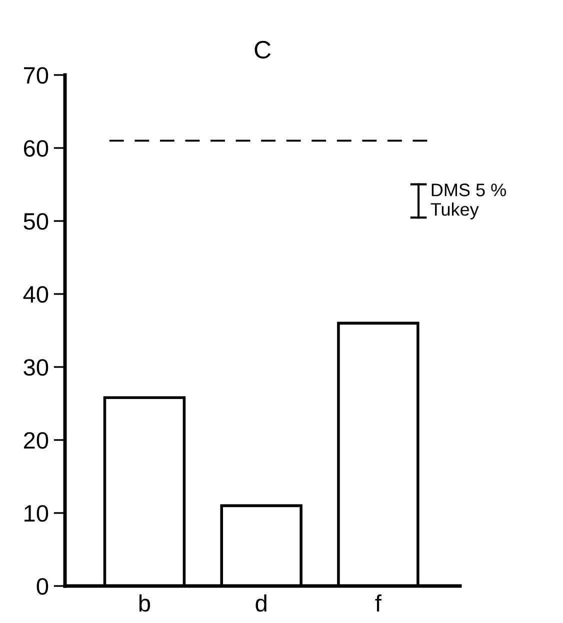  I want to click on y-tick-label: 60, so click(36, 148).